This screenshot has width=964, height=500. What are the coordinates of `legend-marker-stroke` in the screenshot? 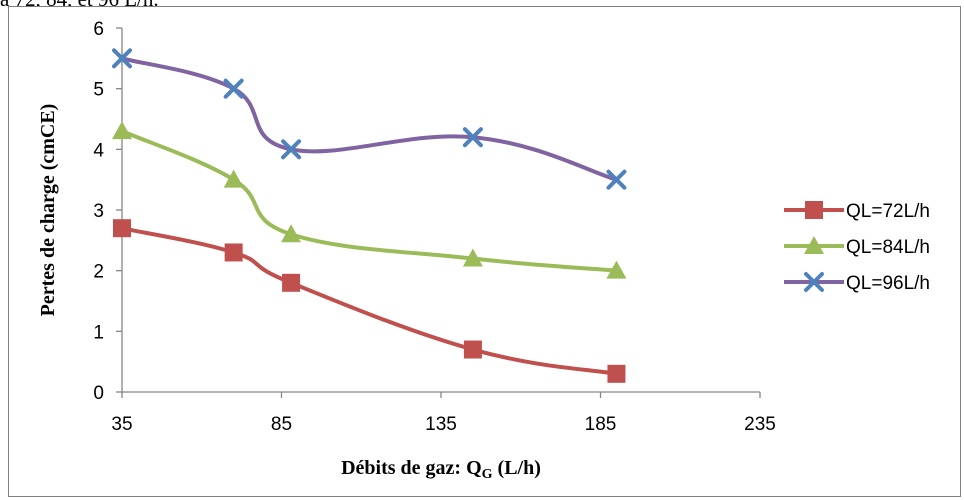 It's located at (814, 282).